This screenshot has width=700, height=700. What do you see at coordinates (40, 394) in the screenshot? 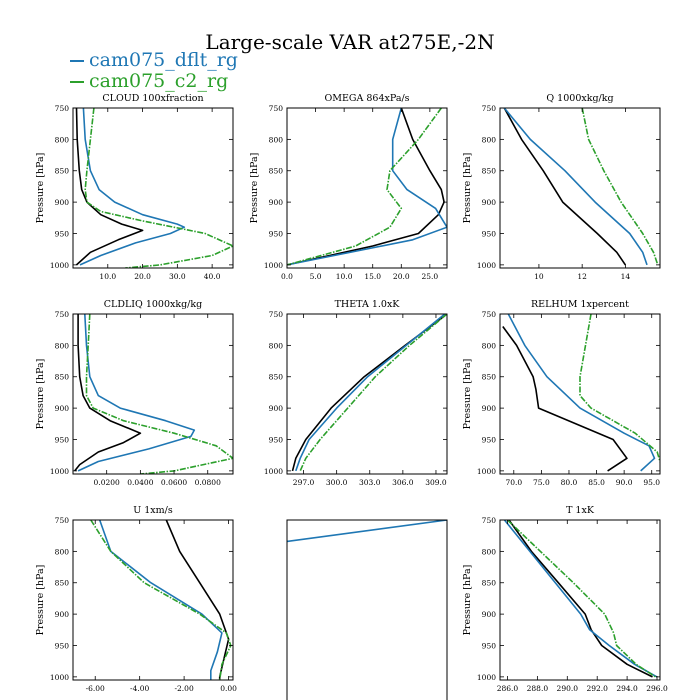
I see `panel-4-ylabel: Pressure [hPa]` at bounding box center [40, 394].